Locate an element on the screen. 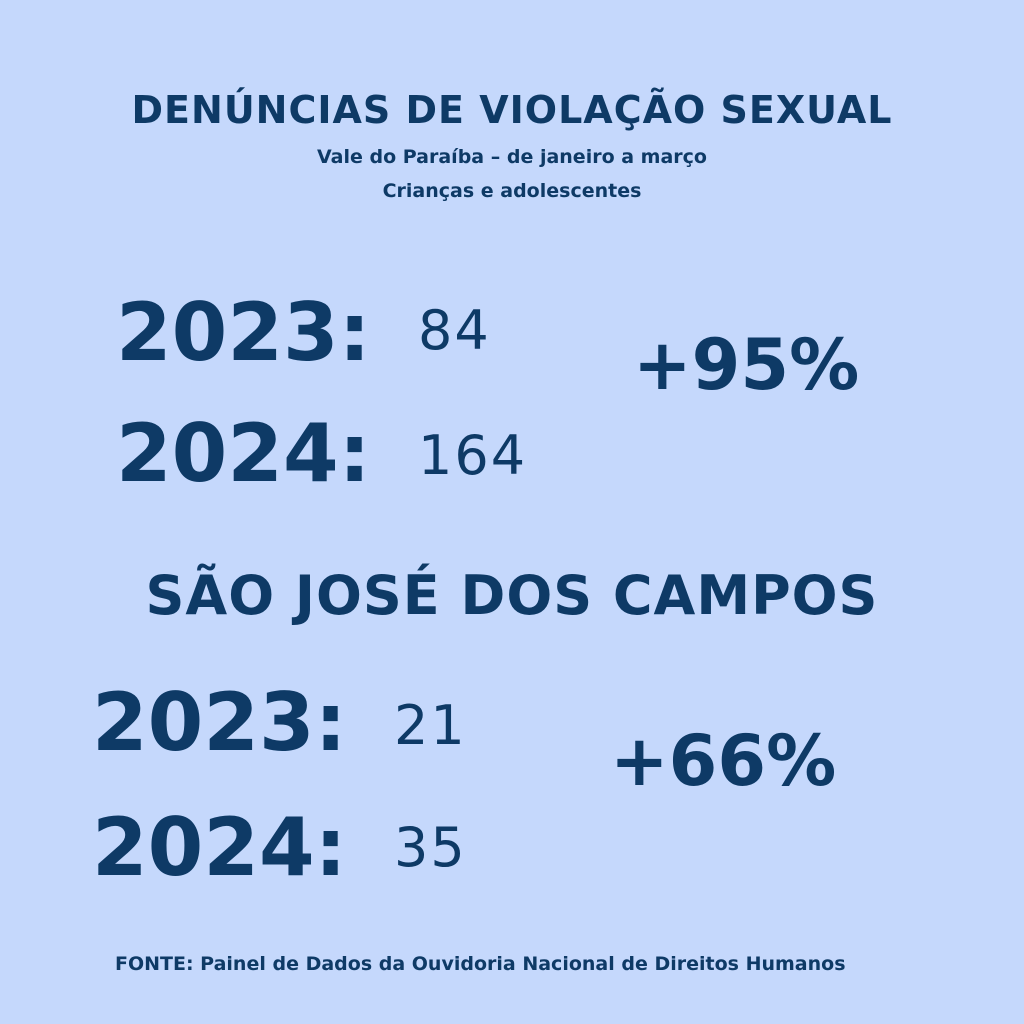  count: 35 is located at coordinates (430, 847).